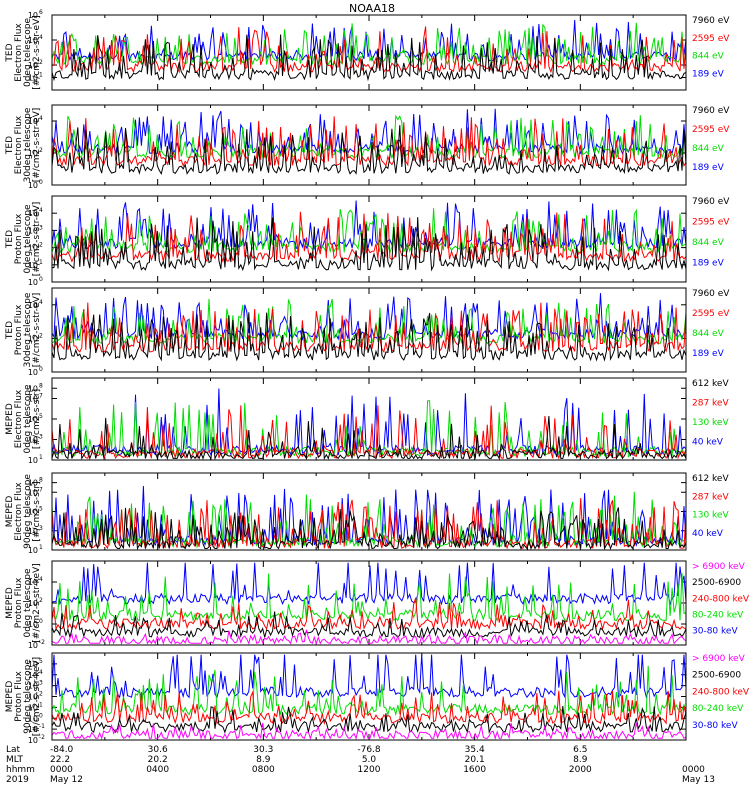  I want to click on footer-row-label: hhmm, so click(20, 770).